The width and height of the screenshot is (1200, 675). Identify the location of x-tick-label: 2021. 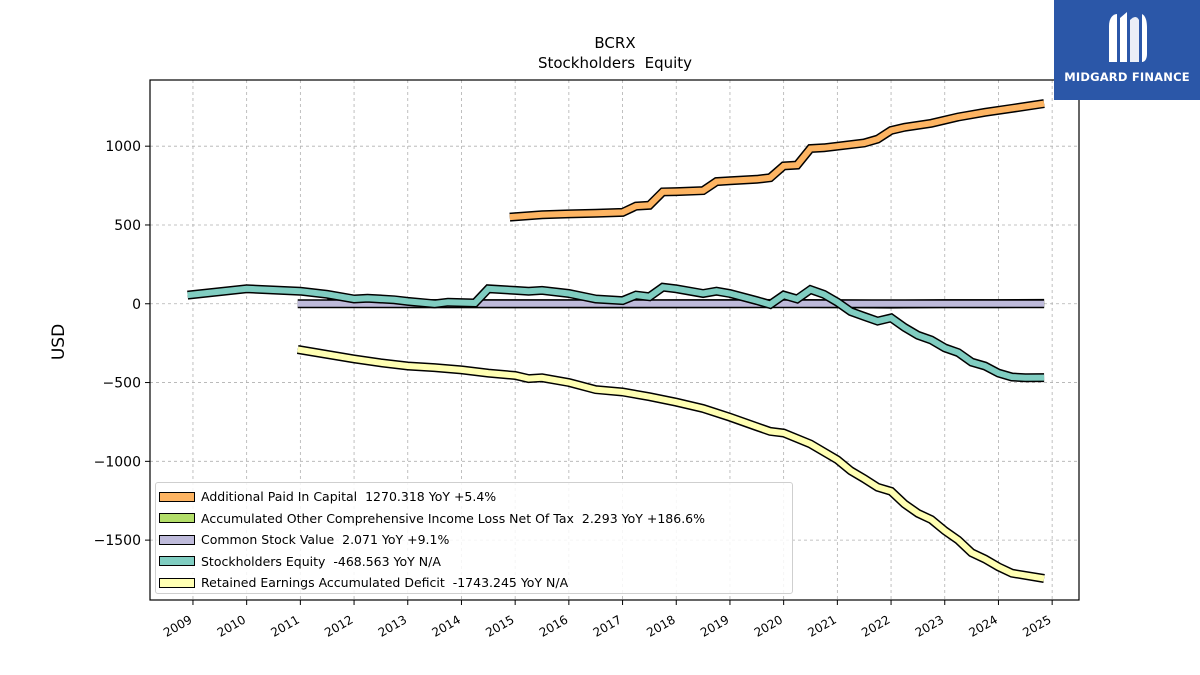
(821, 625).